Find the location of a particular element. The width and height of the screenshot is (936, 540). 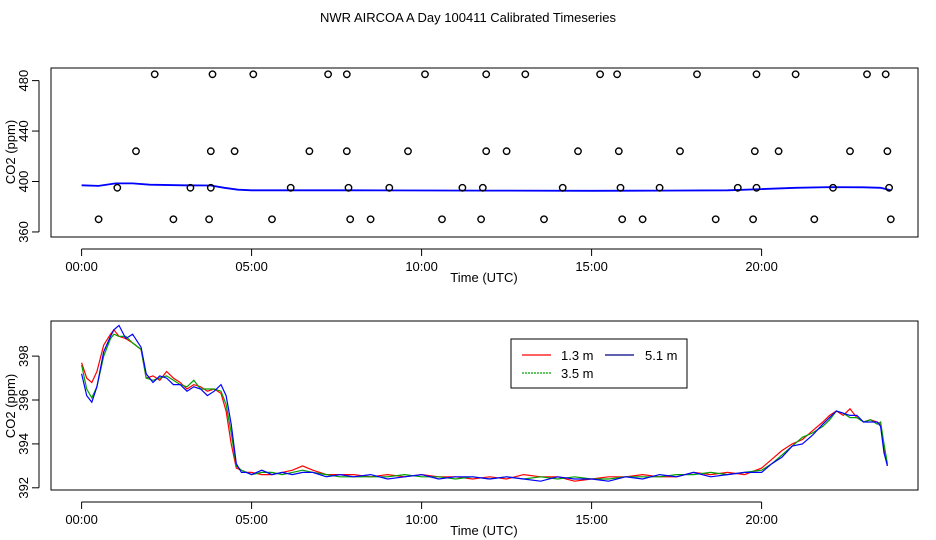

legend: 1.3 m 3.5 m 5.1 m is located at coordinates (599, 363).